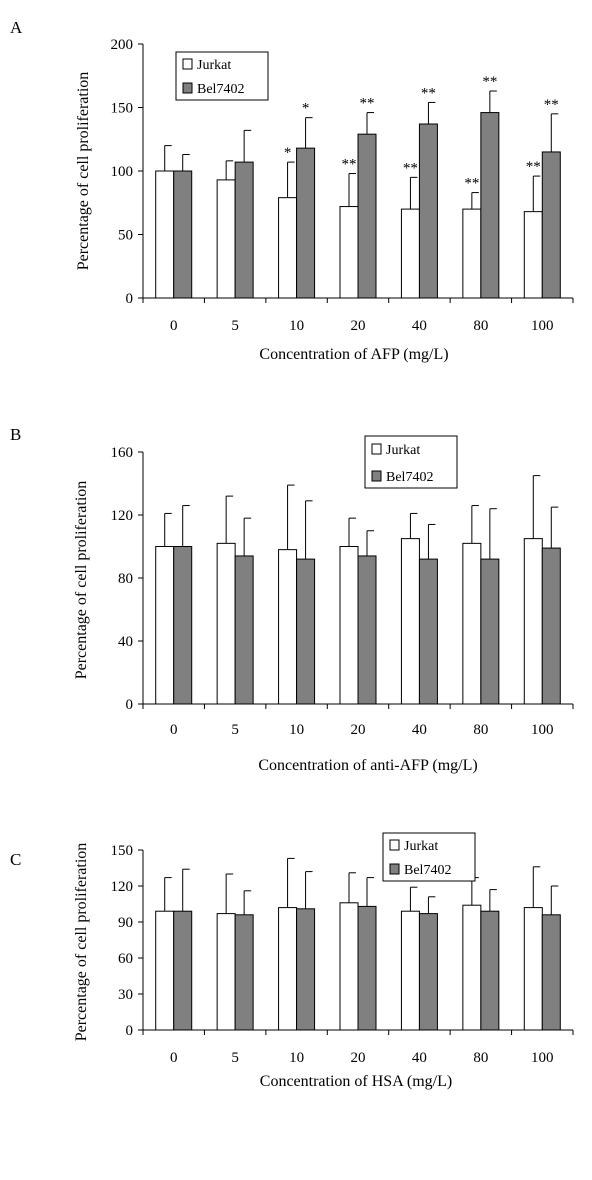 The width and height of the screenshot is (592, 1180). What do you see at coordinates (125, 236) in the screenshot?
I see `y-tick-label: 50` at bounding box center [125, 236].